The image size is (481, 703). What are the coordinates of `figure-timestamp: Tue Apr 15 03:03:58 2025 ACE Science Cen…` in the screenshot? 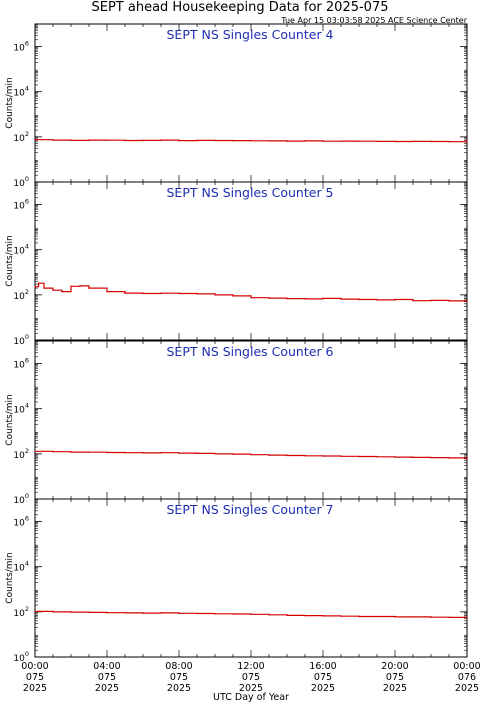 It's located at (373, 20).